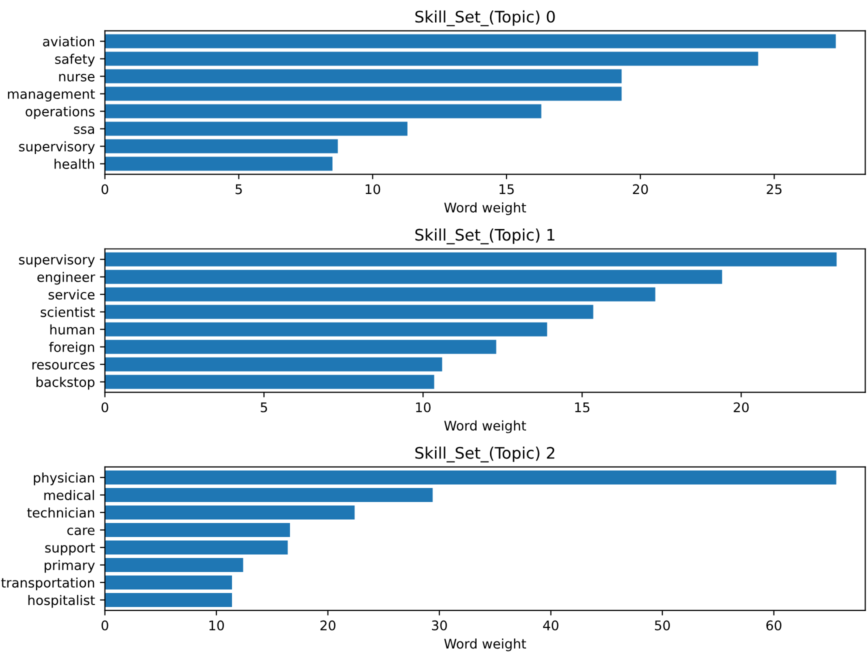 The image size is (867, 655). I want to click on x-tick-label: 50, so click(662, 625).